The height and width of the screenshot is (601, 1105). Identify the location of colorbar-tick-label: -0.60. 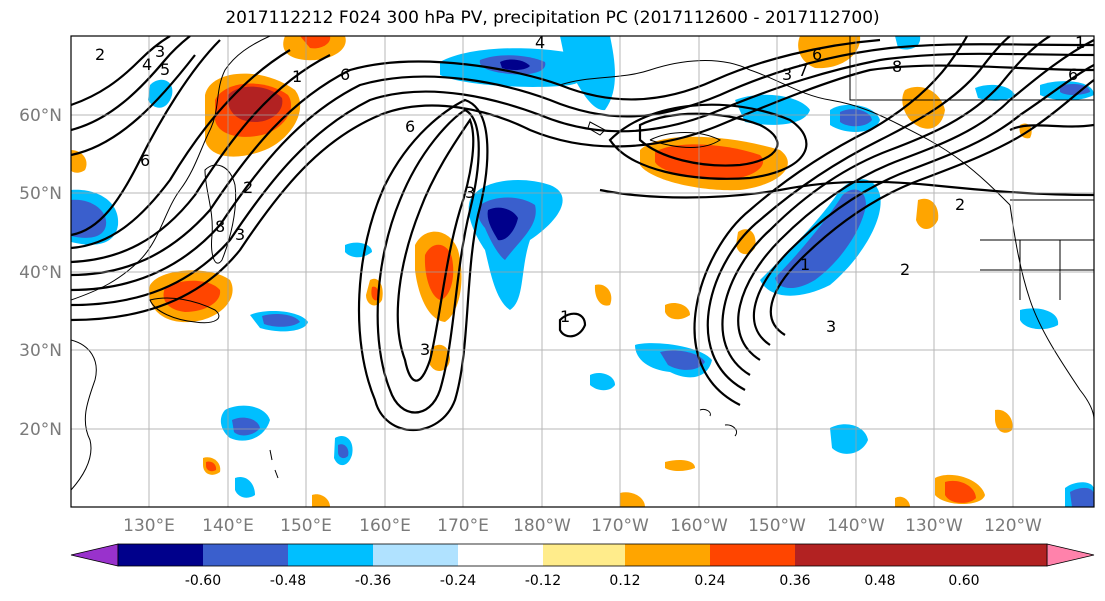
(203, 581).